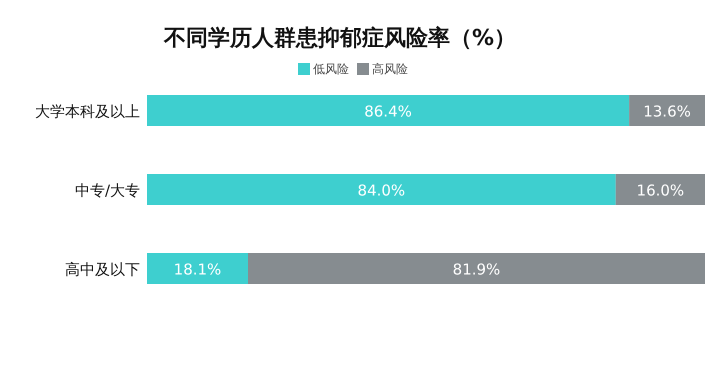 Image resolution: width=715 pixels, height=368 pixels. Describe the element at coordinates (331, 69) in the screenshot. I see `legend-label: 低风险` at that location.